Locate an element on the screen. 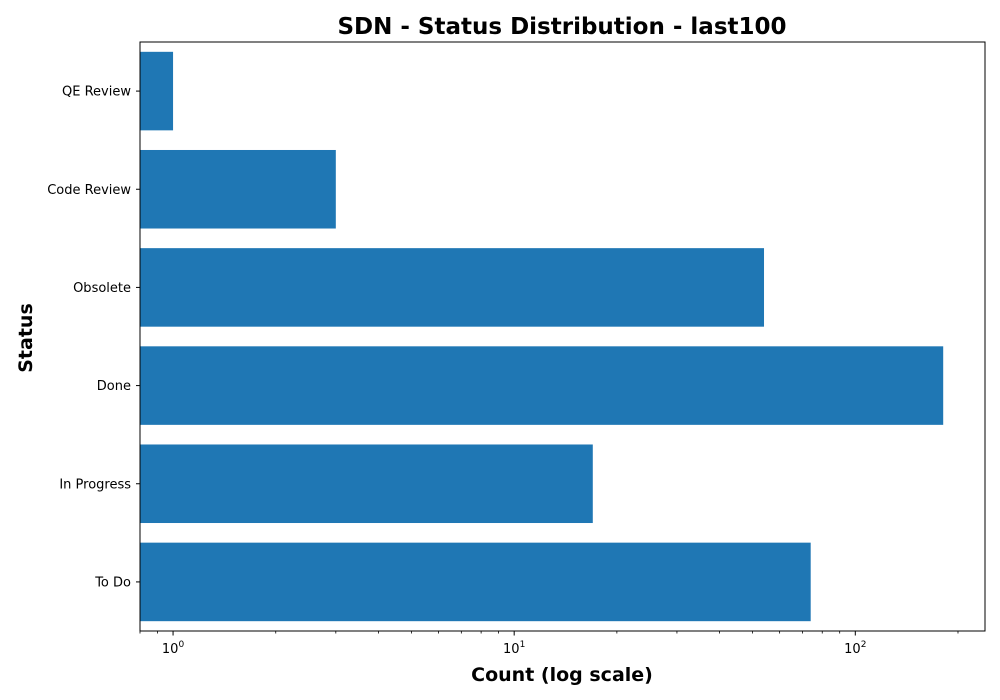 This screenshot has width=1000, height=700. bar-to-do is located at coordinates (475, 582).